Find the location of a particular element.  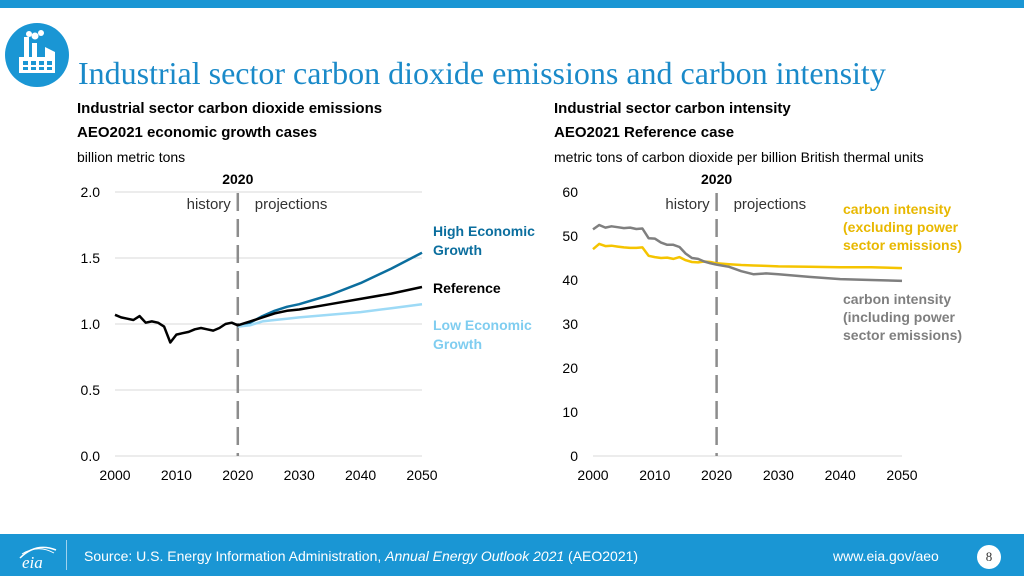

series-line-carbon-intensity-excluding-power-sector-emissions is located at coordinates (747, 256).